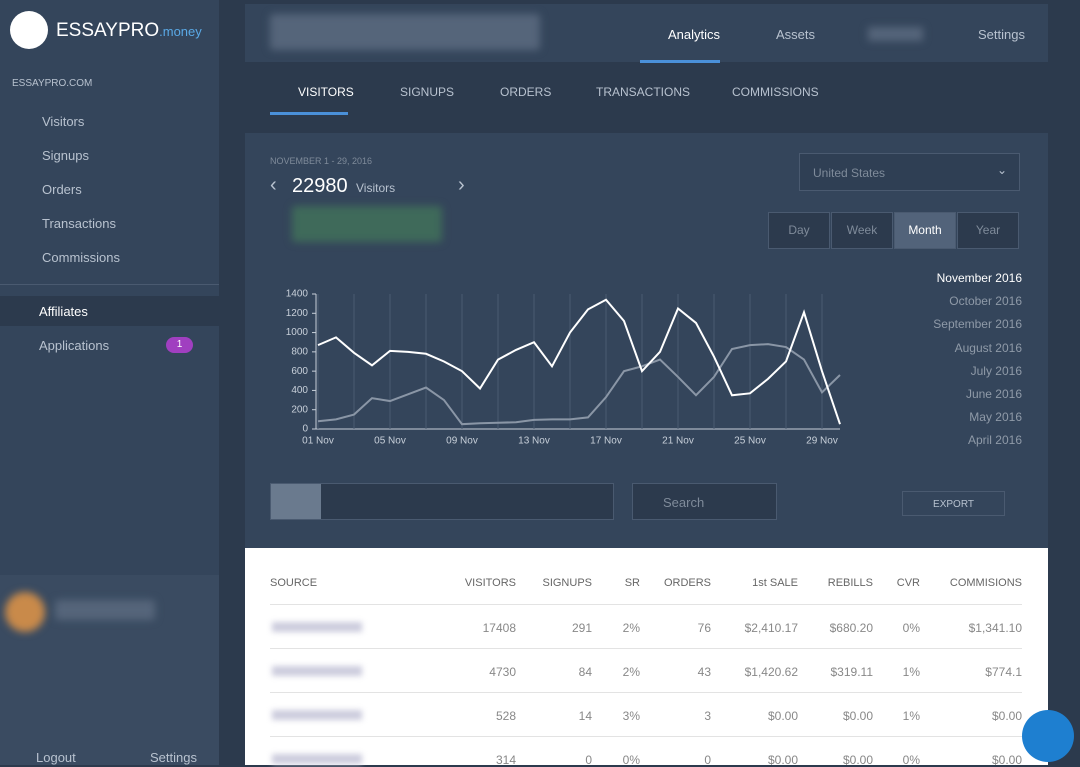 The width and height of the screenshot is (1080, 767). I want to click on arrow: ‹, so click(273, 185).